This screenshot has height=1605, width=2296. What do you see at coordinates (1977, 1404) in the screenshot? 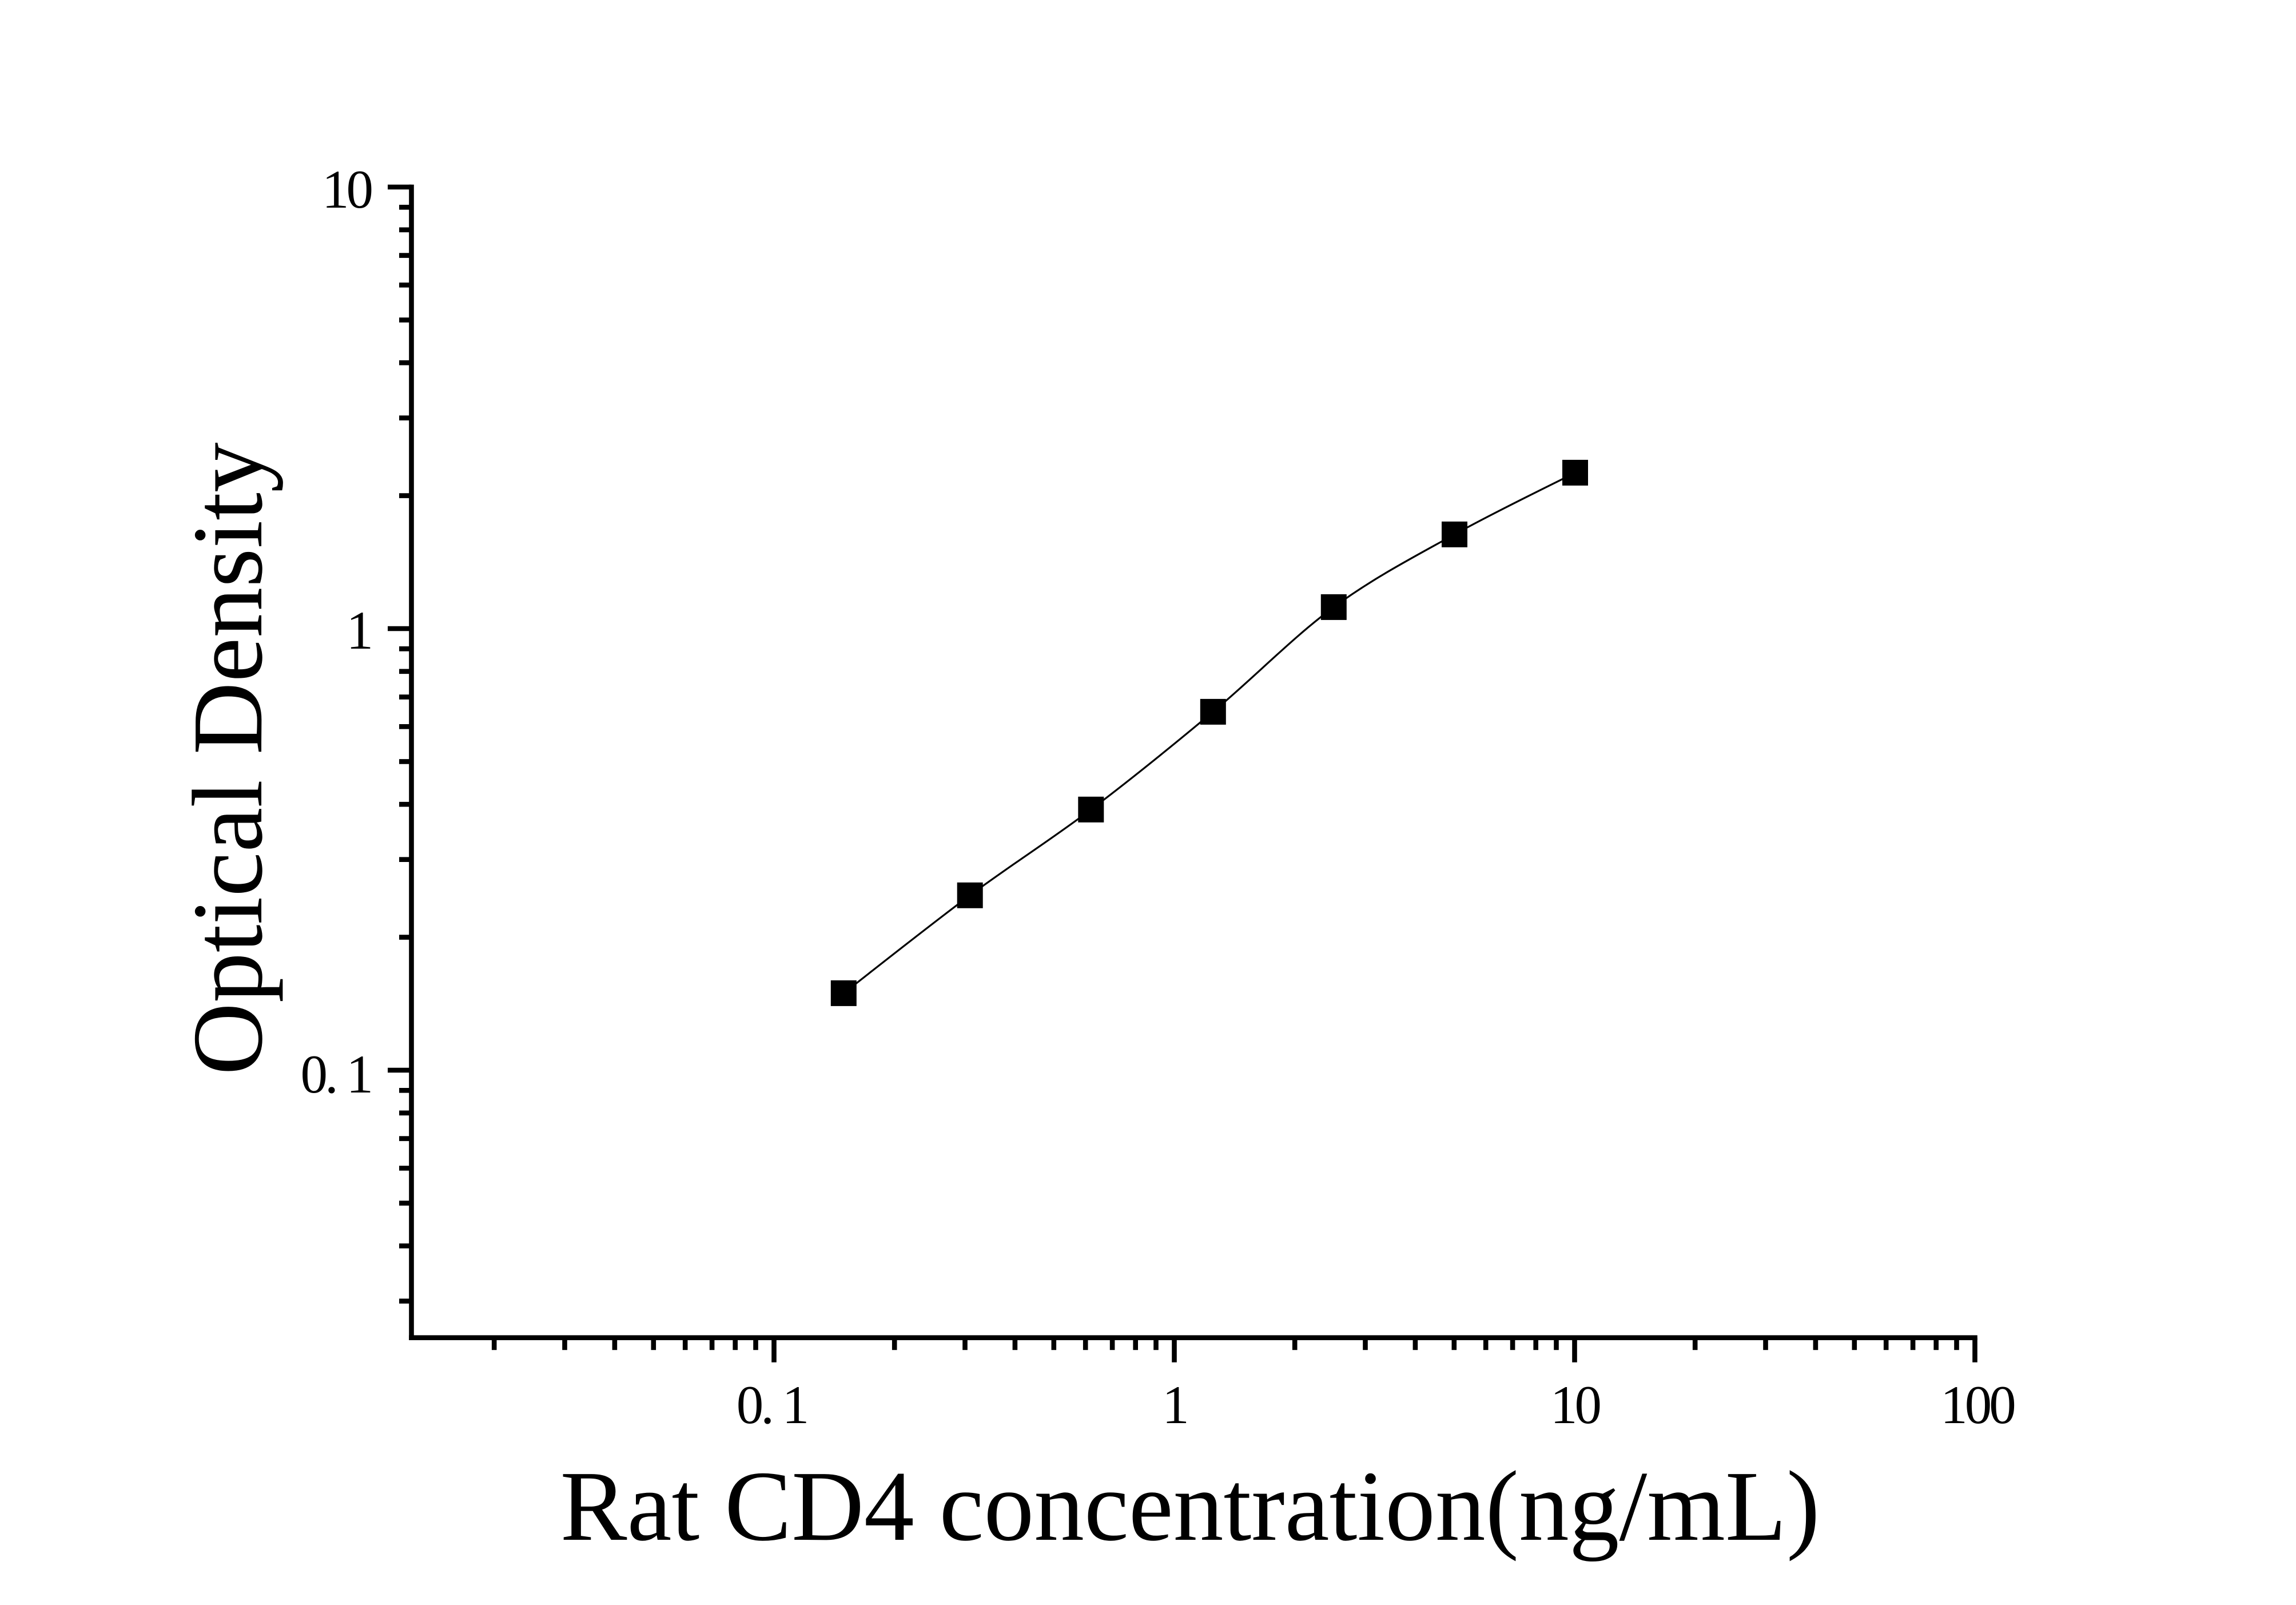
I see `svg-text: 100` at bounding box center [1977, 1404].